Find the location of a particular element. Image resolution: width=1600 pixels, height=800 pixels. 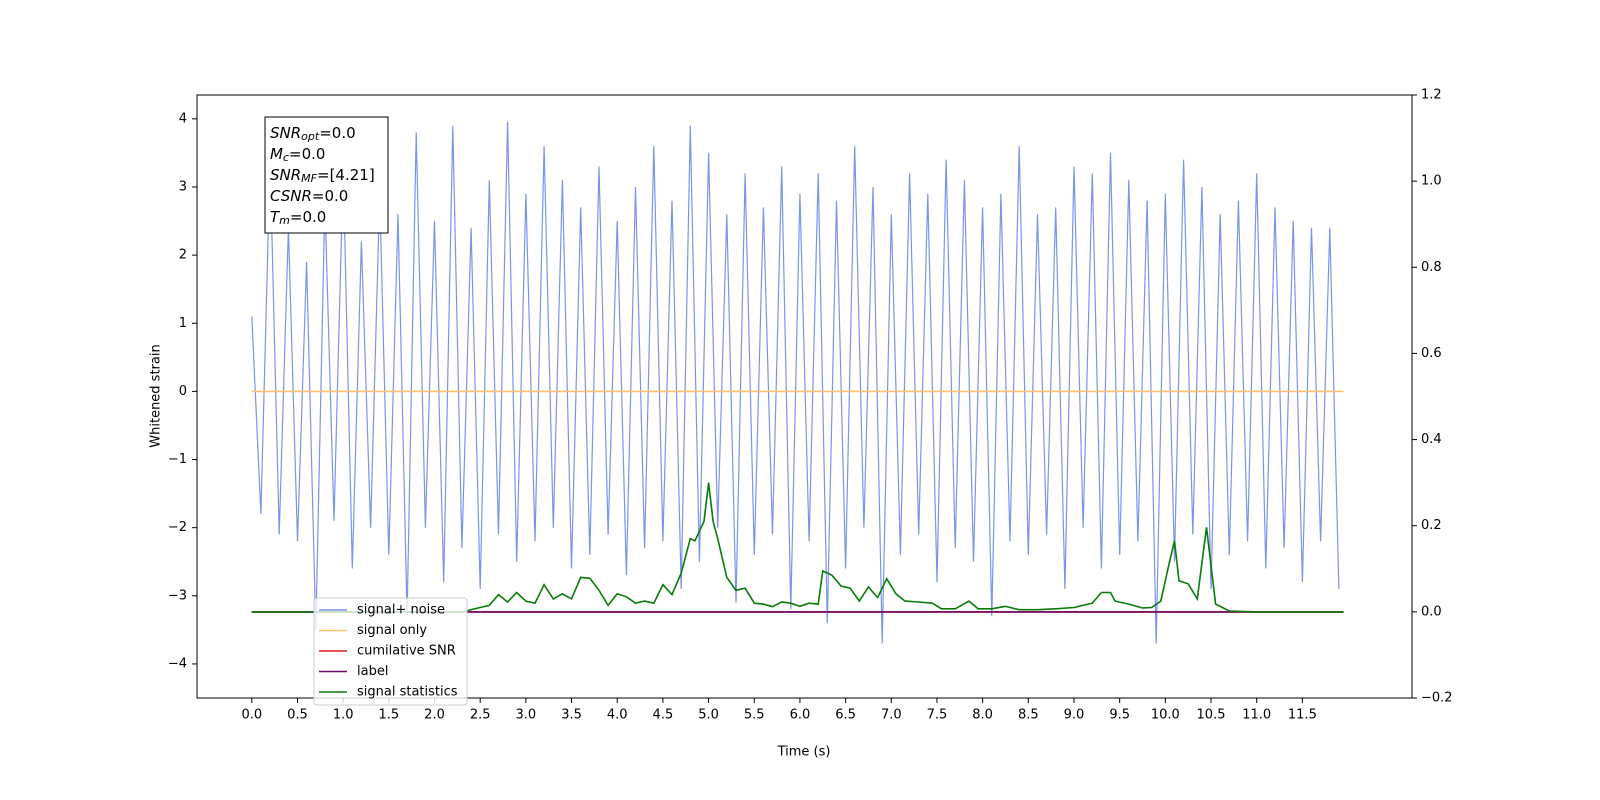

y-tick-label: −3 is located at coordinates (177, 595).